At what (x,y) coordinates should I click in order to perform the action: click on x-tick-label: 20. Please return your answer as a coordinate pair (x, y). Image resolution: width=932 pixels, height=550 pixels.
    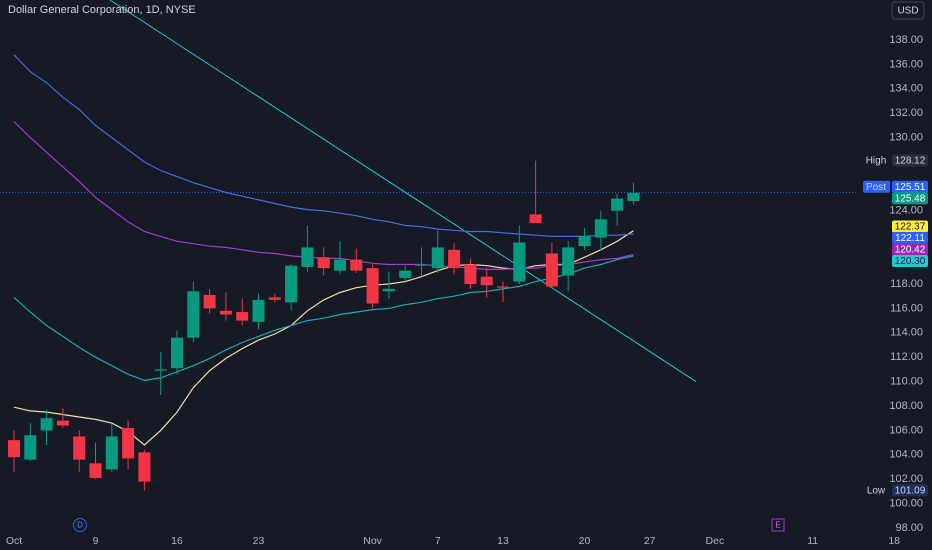
    Looking at the image, I should click on (585, 541).